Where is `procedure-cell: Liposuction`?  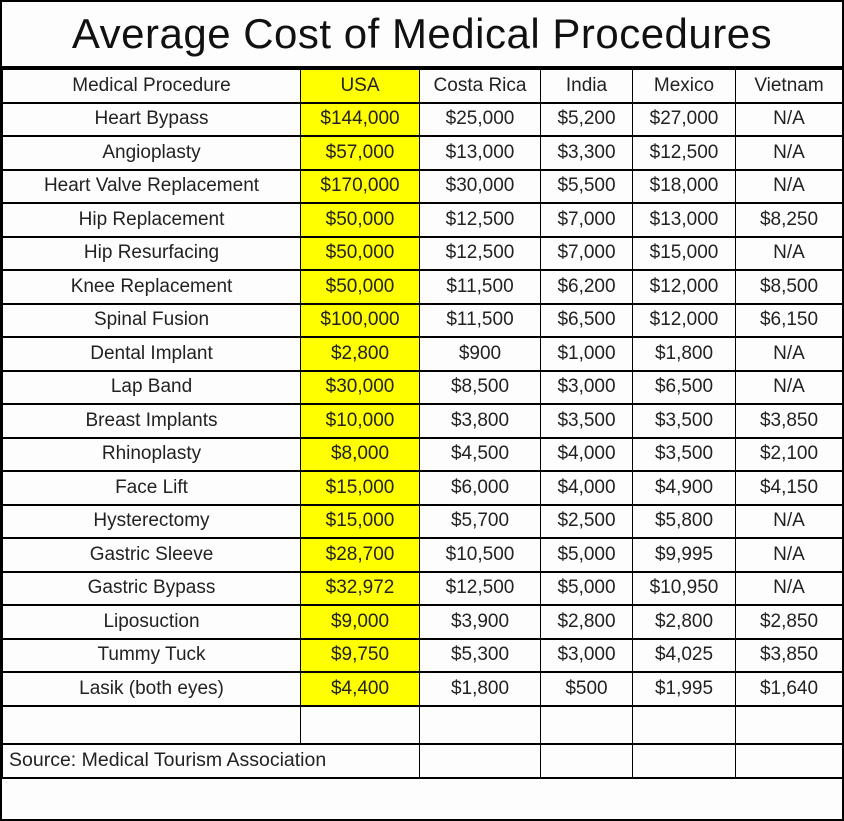 procedure-cell: Liposuction is located at coordinates (151, 622).